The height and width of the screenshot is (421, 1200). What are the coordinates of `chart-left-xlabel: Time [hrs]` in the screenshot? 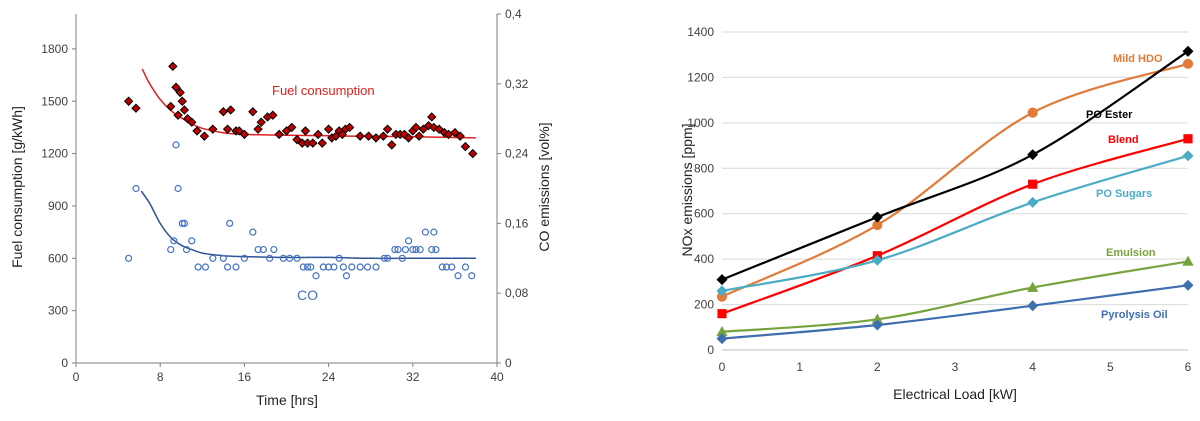 It's located at (287, 400).